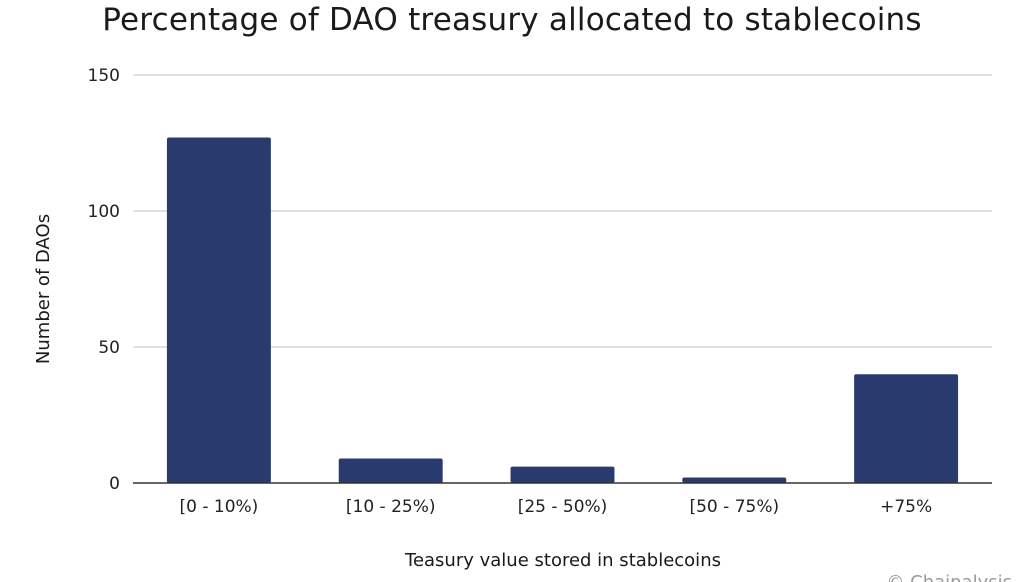 The image size is (1024, 582). What do you see at coordinates (109, 348) in the screenshot?
I see `y-tick-label: 50` at bounding box center [109, 348].